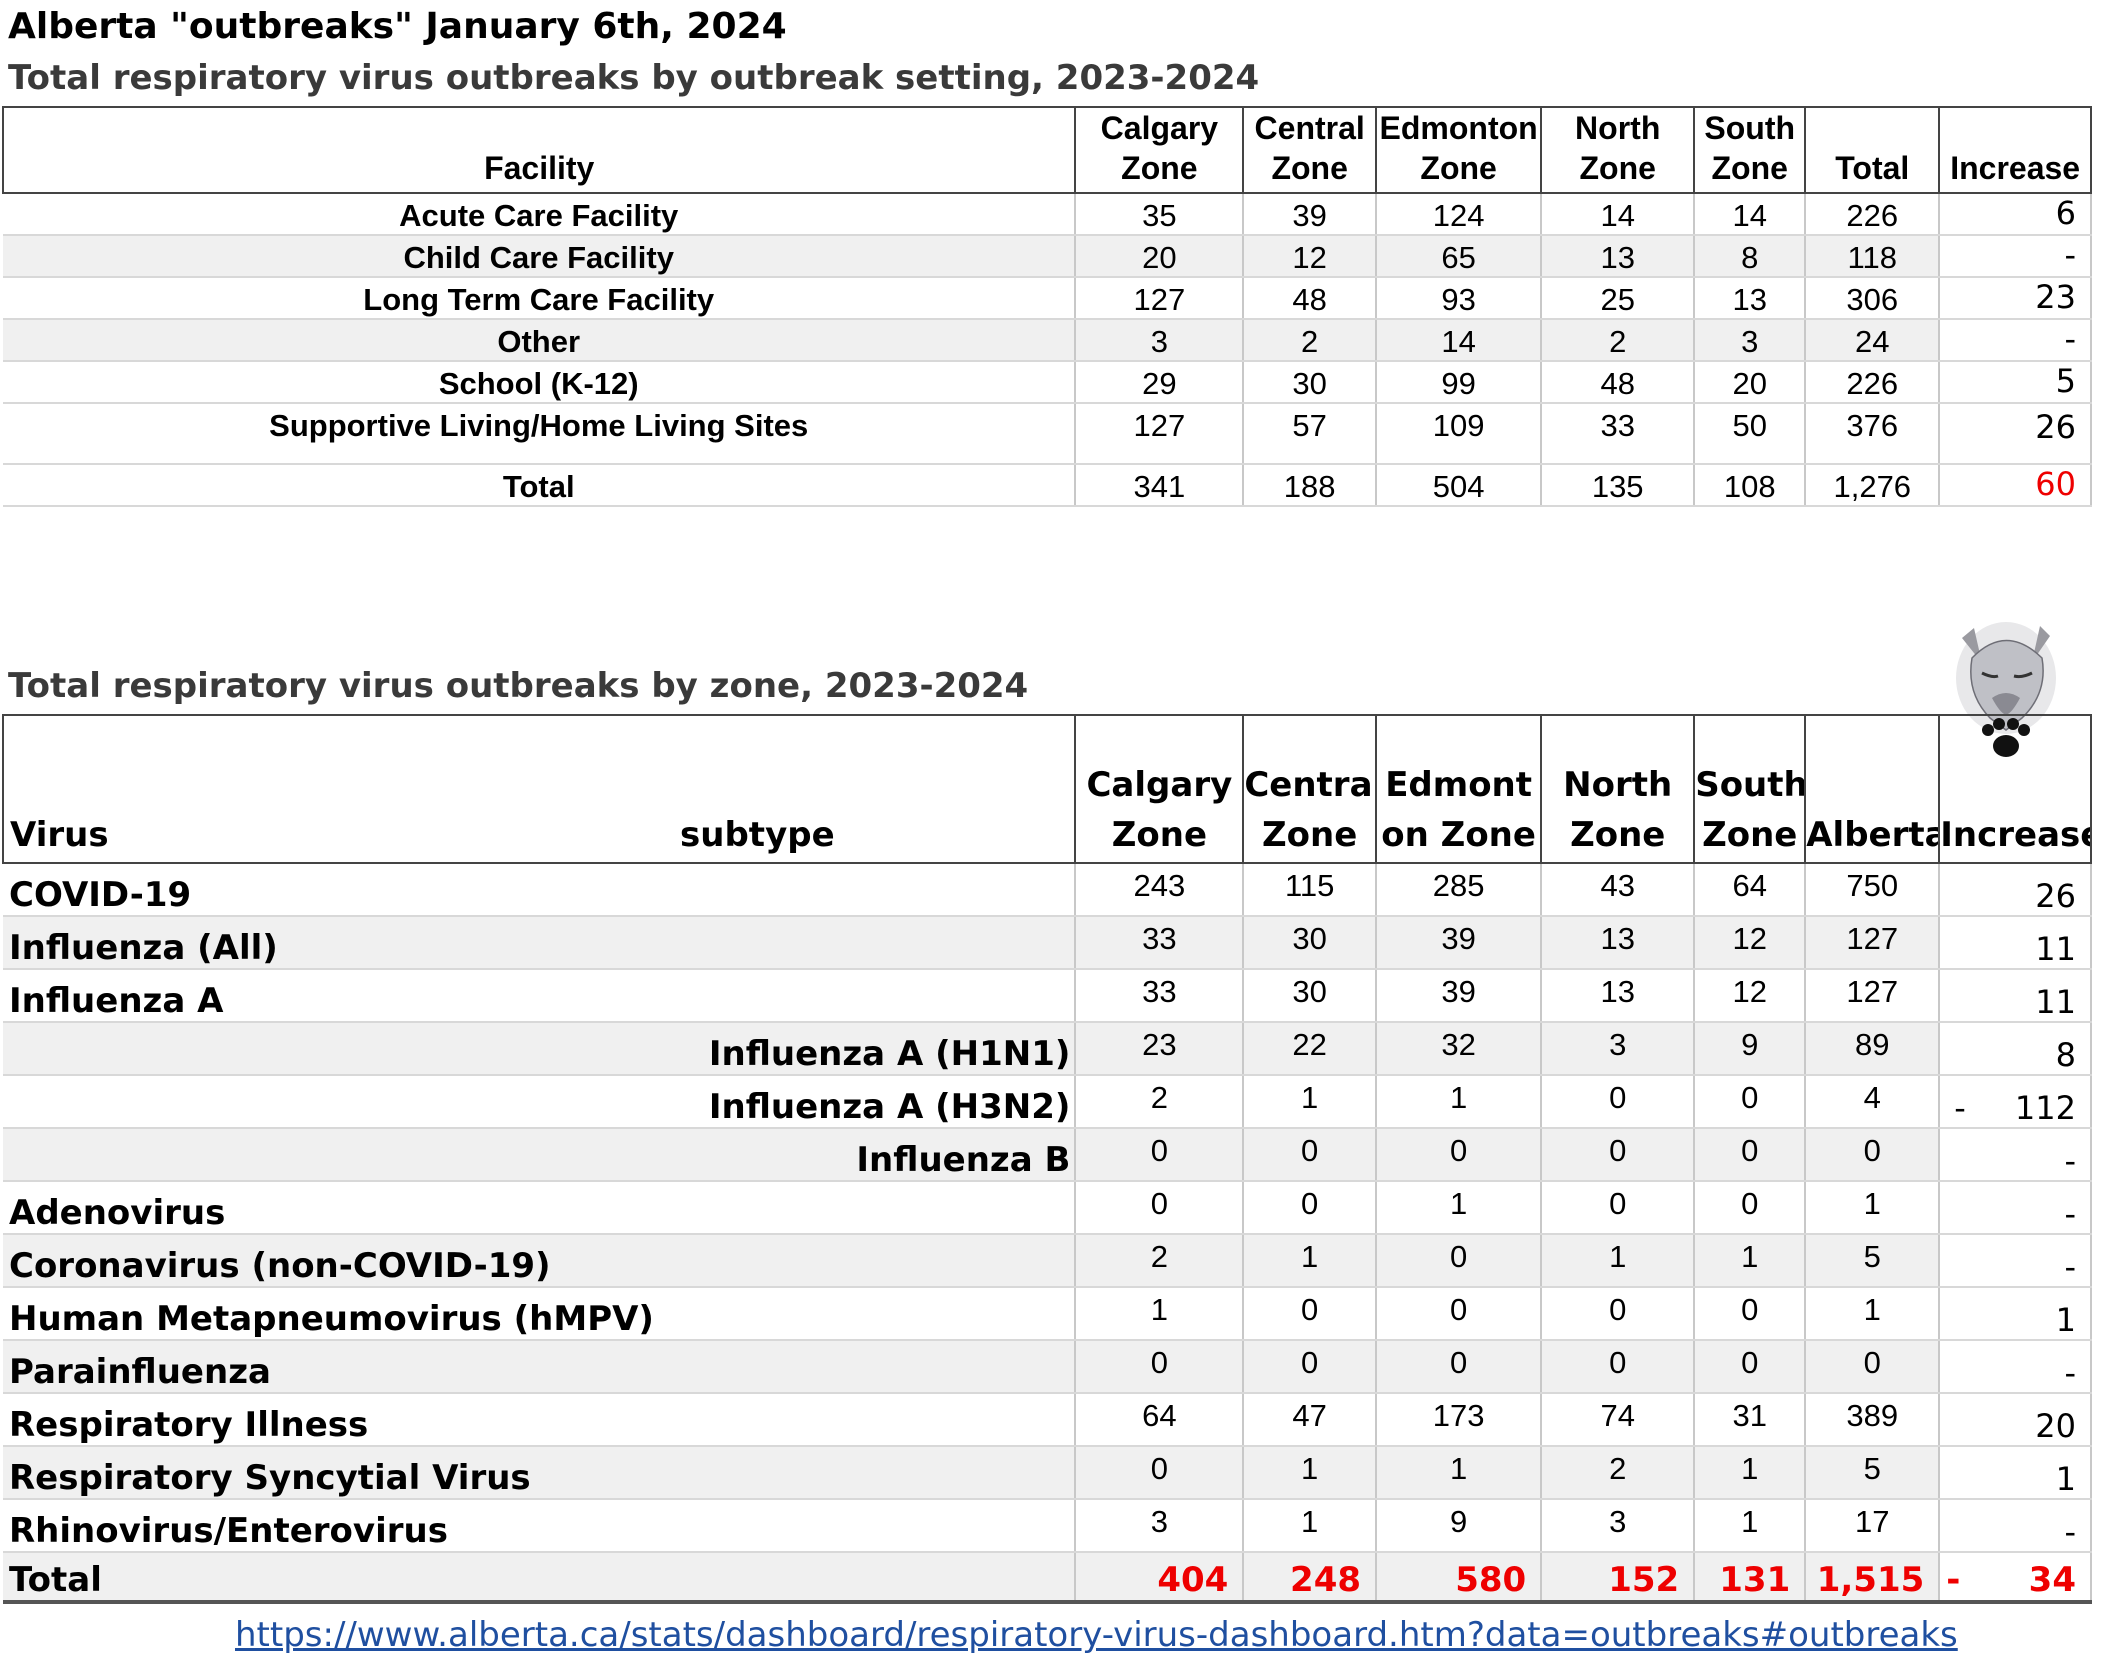  I want to click on calgary-cell: 1, so click(1160, 1314).